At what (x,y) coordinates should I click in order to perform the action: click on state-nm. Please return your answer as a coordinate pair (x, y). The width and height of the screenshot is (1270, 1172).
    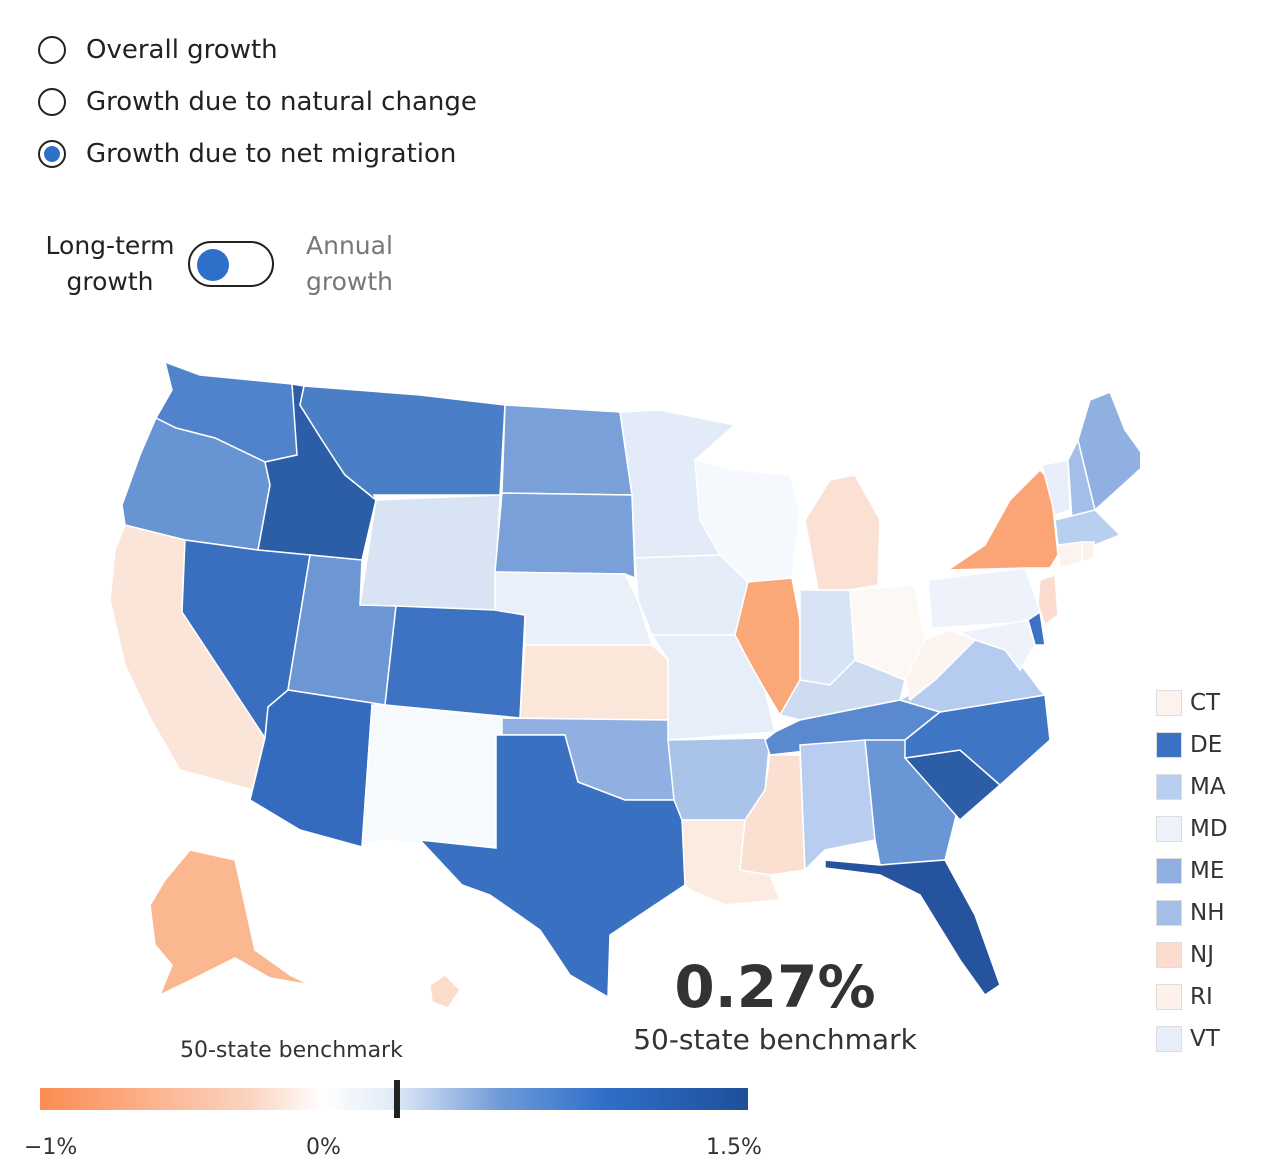
    Looking at the image, I should click on (432, 776).